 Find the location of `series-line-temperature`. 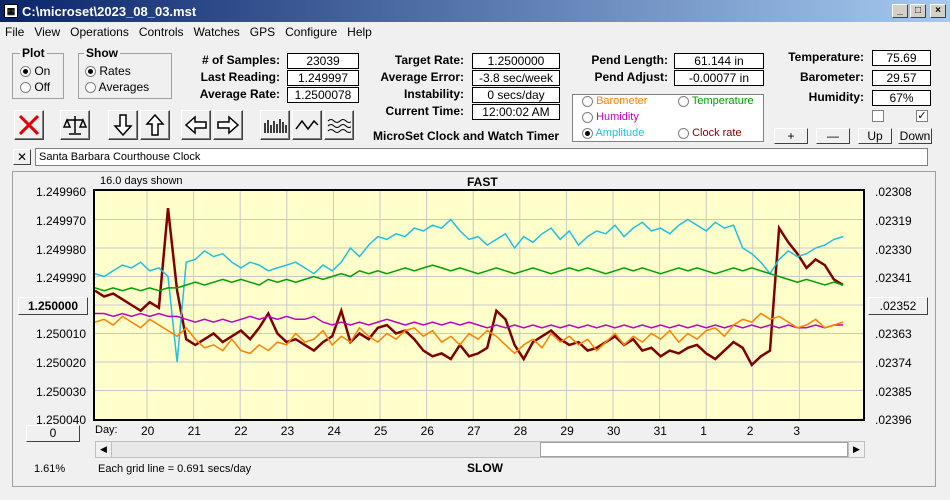

series-line-temperature is located at coordinates (469, 278).